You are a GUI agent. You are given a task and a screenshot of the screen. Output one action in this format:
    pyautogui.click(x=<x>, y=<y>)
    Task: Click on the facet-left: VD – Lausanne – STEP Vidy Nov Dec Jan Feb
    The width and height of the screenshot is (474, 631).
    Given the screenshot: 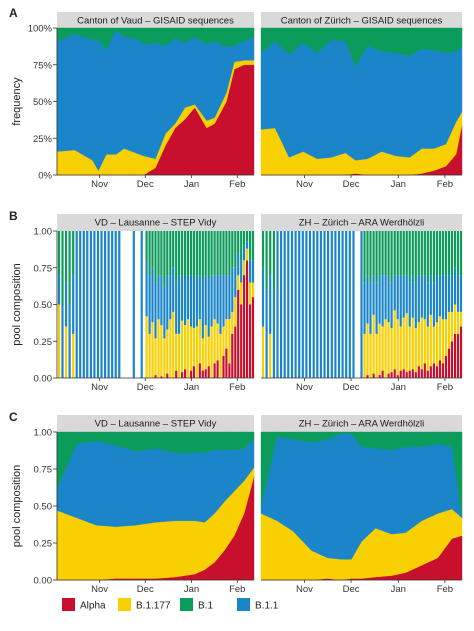 What is the action you would take?
    pyautogui.click(x=155, y=505)
    